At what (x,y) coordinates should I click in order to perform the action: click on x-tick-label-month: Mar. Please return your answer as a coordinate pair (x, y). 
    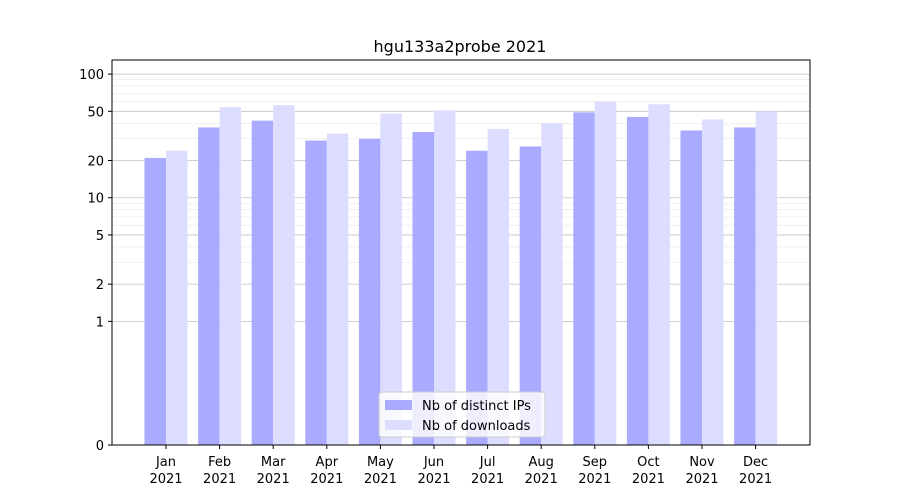
    Looking at the image, I should click on (273, 462).